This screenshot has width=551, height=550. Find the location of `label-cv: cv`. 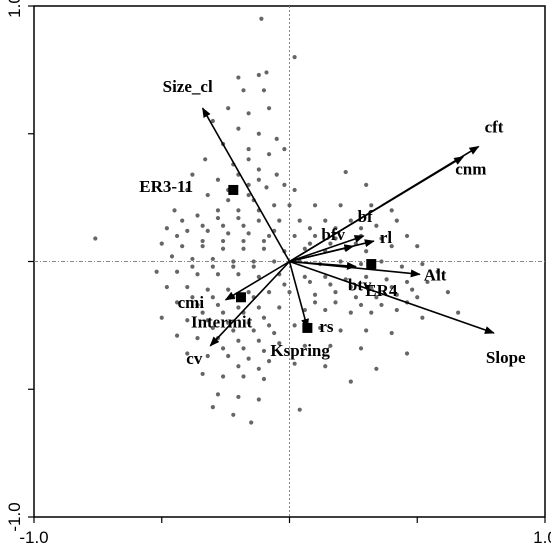

label-cv: cv is located at coordinates (194, 358).